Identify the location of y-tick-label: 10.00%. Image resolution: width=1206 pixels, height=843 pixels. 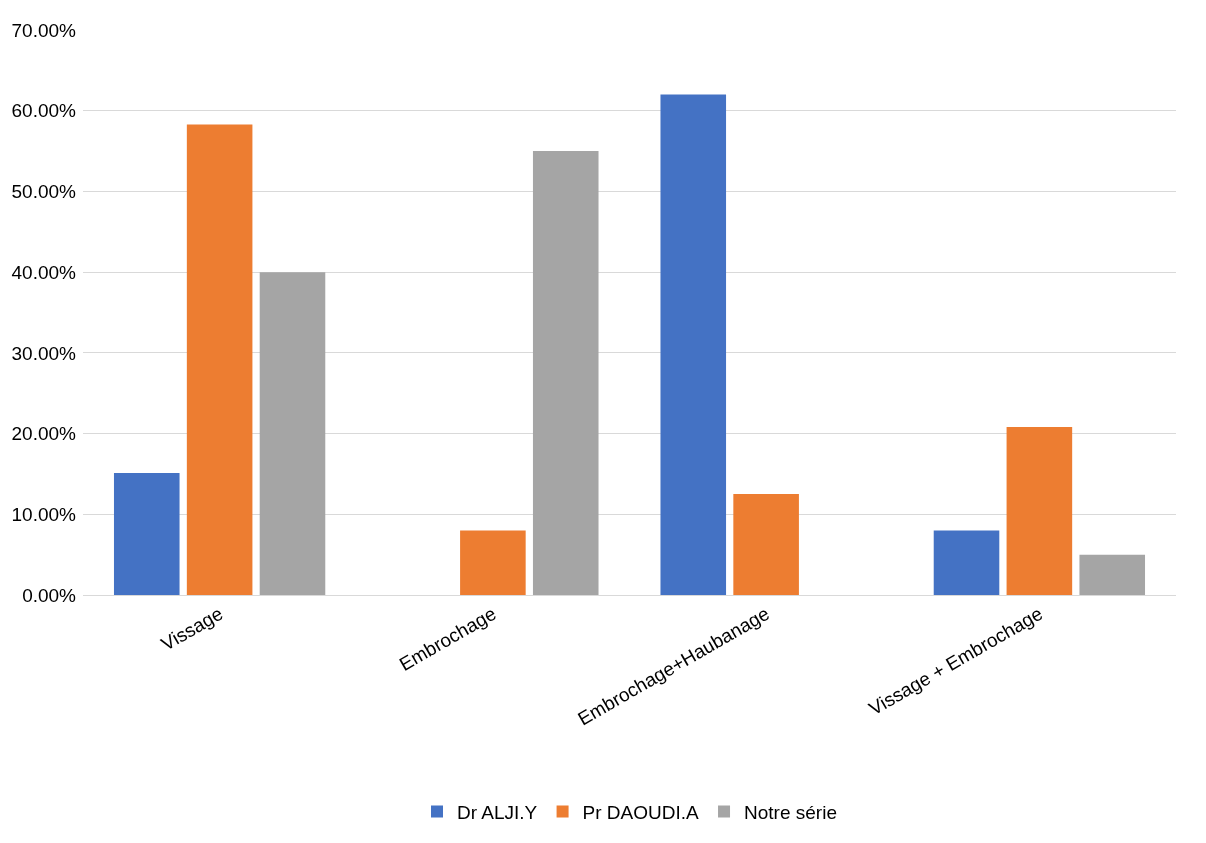
(44, 514).